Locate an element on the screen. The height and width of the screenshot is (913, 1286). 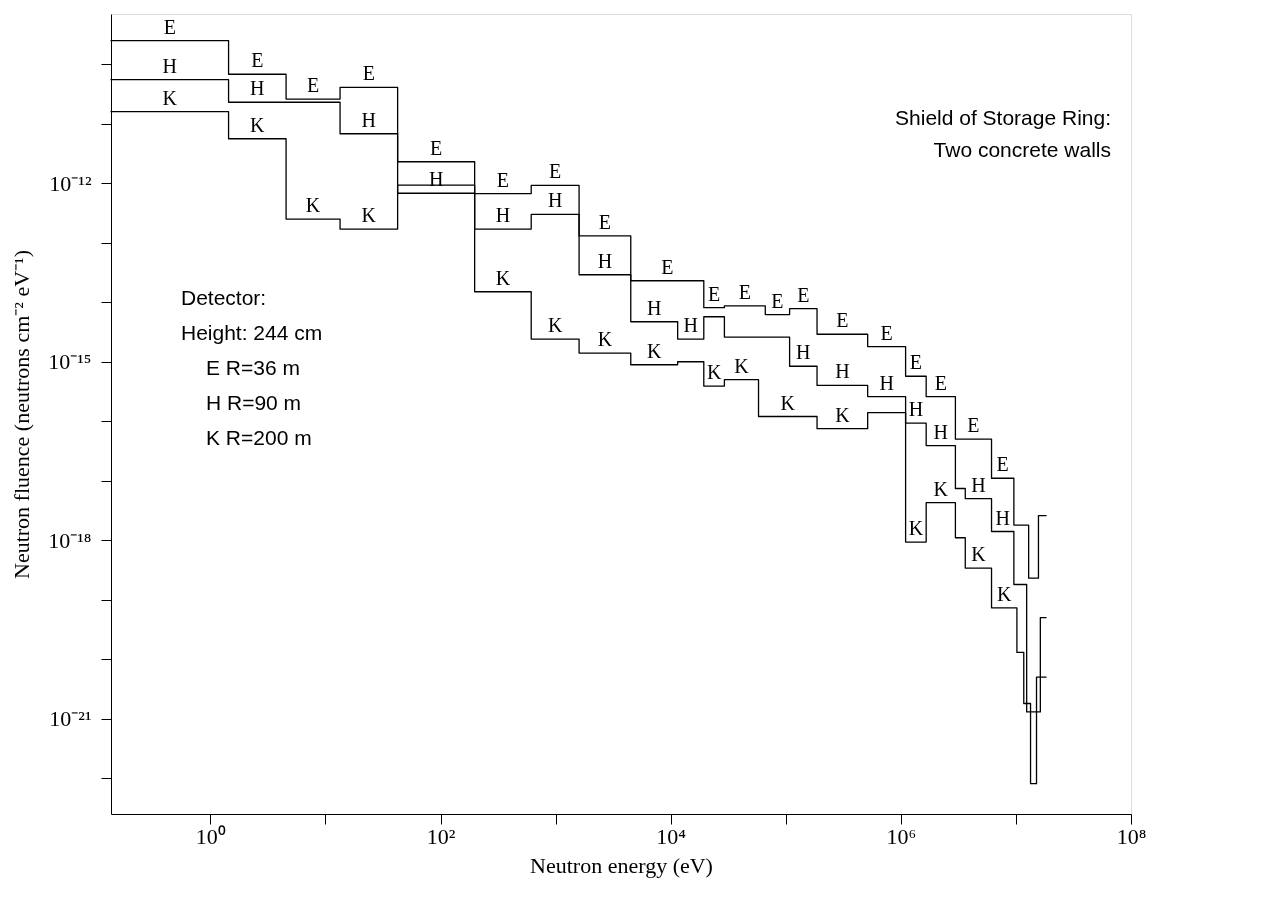
y-tick-label: 10⁻¹⁵ is located at coordinates (70, 362).